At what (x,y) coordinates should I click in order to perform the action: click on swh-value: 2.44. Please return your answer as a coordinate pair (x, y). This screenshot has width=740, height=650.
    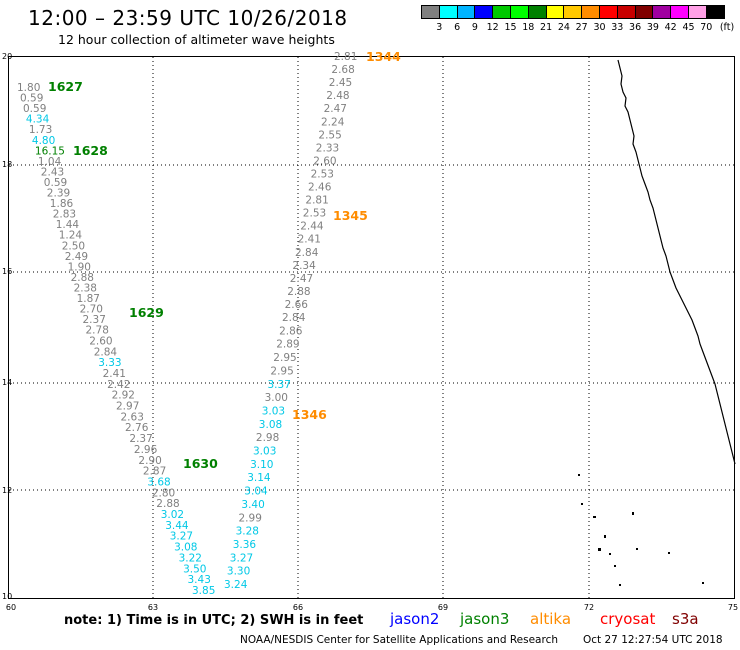
    Looking at the image, I should click on (312, 227).